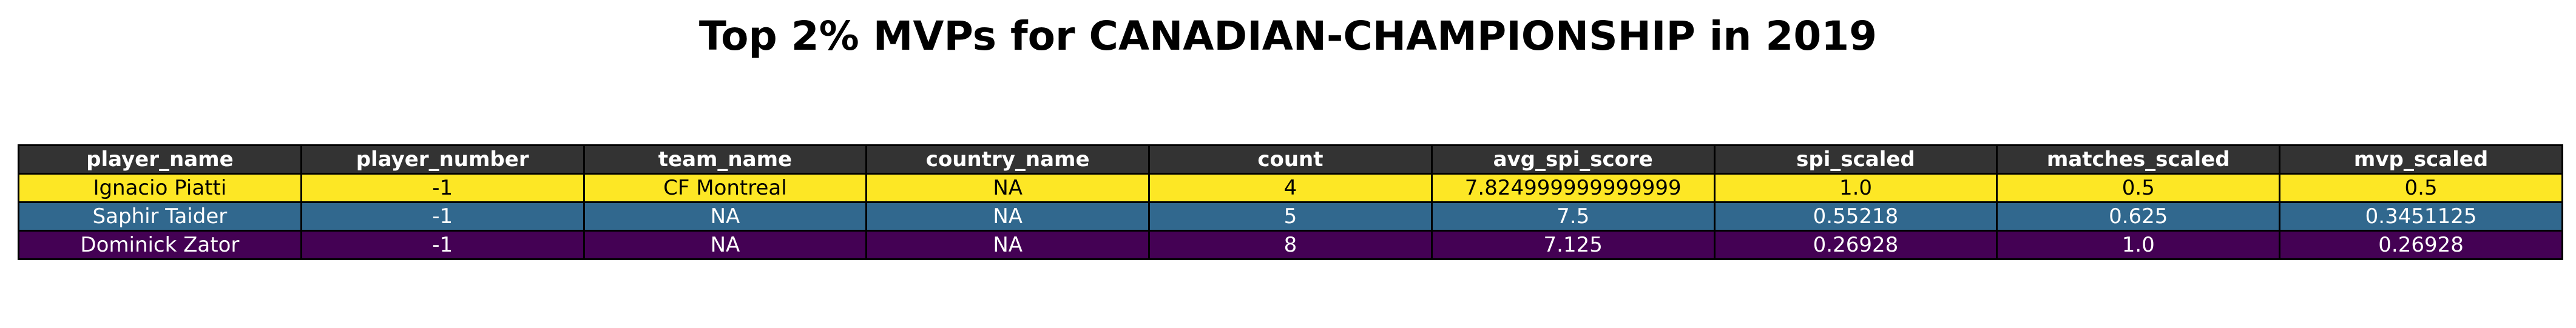 The height and width of the screenshot is (328, 2576). Describe the element at coordinates (1855, 160) in the screenshot. I see `column-header-spi-scaled: spi_scaled` at that location.